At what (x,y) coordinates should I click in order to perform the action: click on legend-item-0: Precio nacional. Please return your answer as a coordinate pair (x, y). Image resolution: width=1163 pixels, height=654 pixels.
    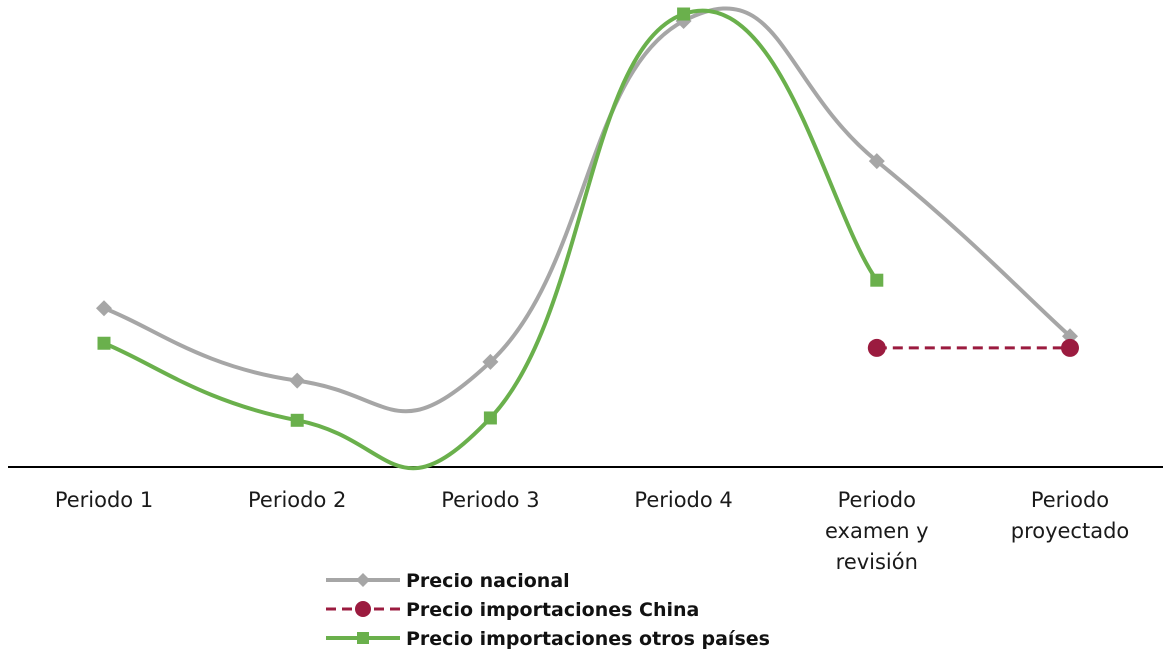
    Looking at the image, I should click on (448, 581).